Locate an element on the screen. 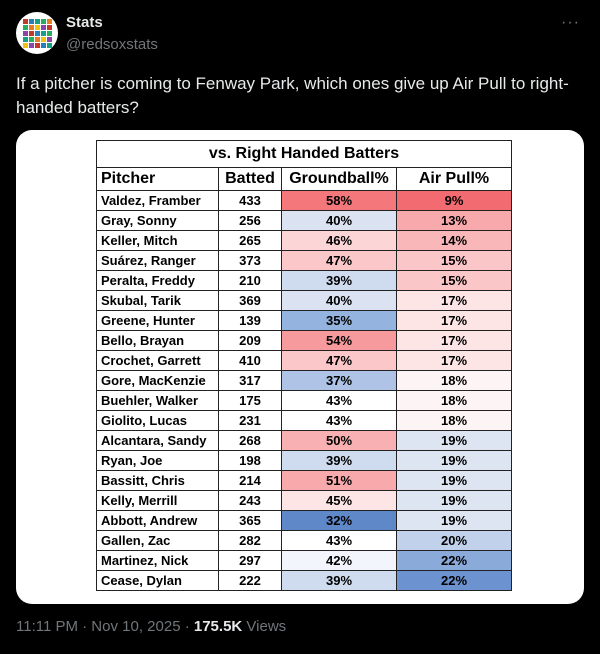 Image resolution: width=600 pixels, height=654 pixels. pitcher-cell: Buehler, Walker is located at coordinates (157, 400).